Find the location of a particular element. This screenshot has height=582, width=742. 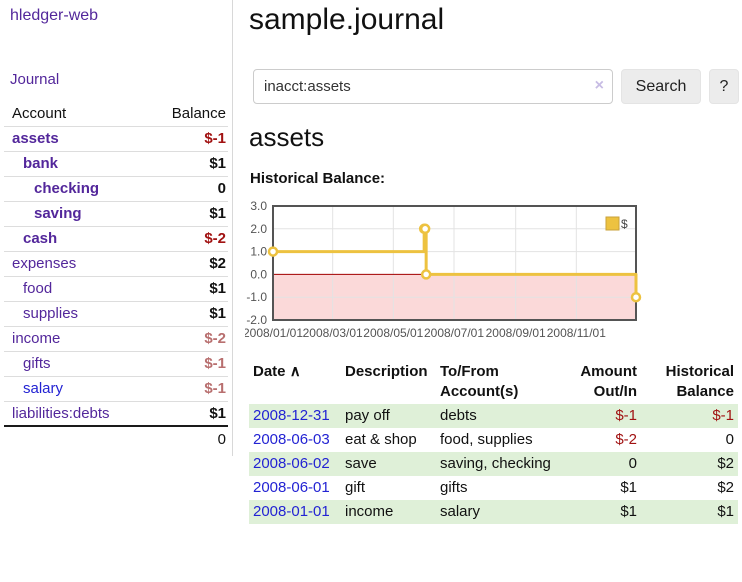

account-name-cell: cash is located at coordinates (77, 239).